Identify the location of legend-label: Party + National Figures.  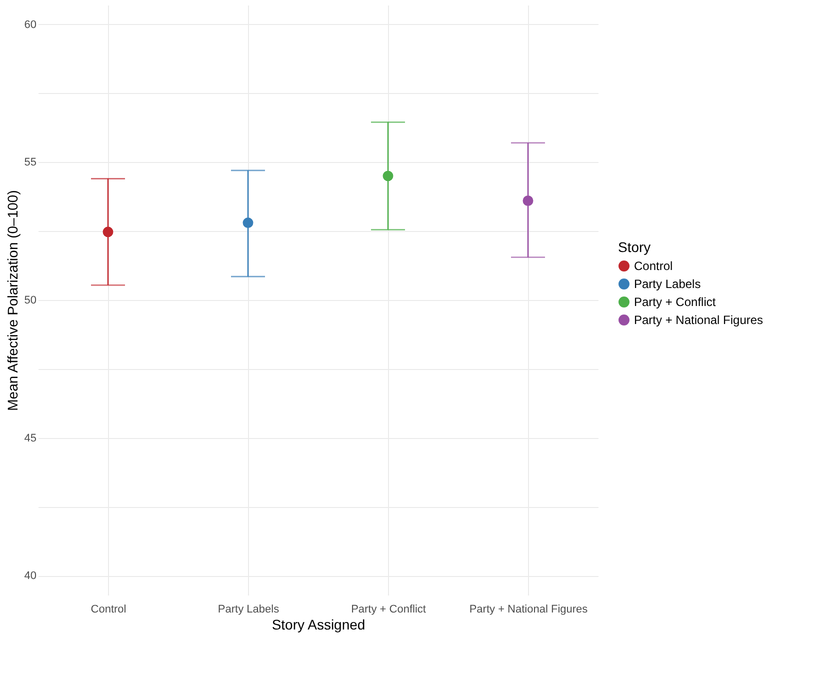
(699, 320).